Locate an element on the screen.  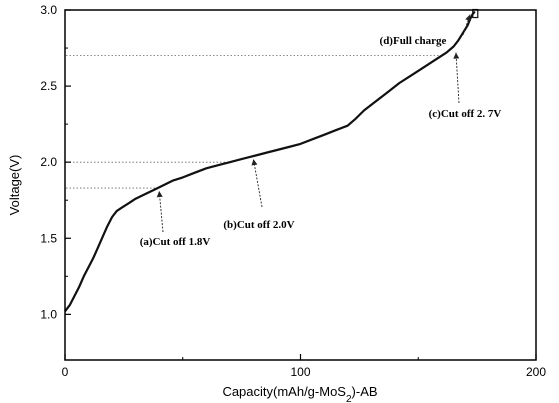
annotation-label-0: (a)Cut off 1.8V is located at coordinates (175, 242).